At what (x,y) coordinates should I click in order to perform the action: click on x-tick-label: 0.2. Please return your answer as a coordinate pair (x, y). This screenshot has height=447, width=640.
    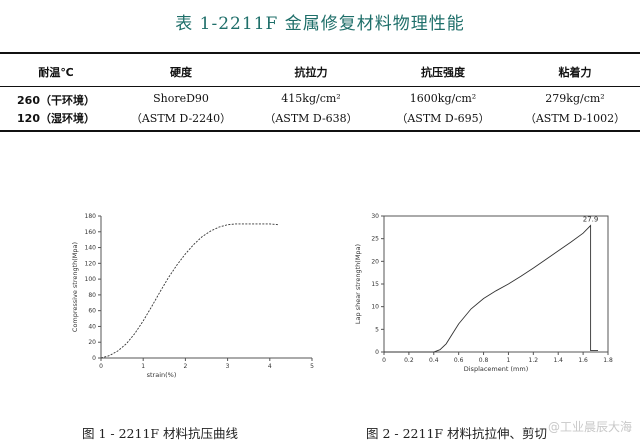
    Looking at the image, I should click on (409, 360).